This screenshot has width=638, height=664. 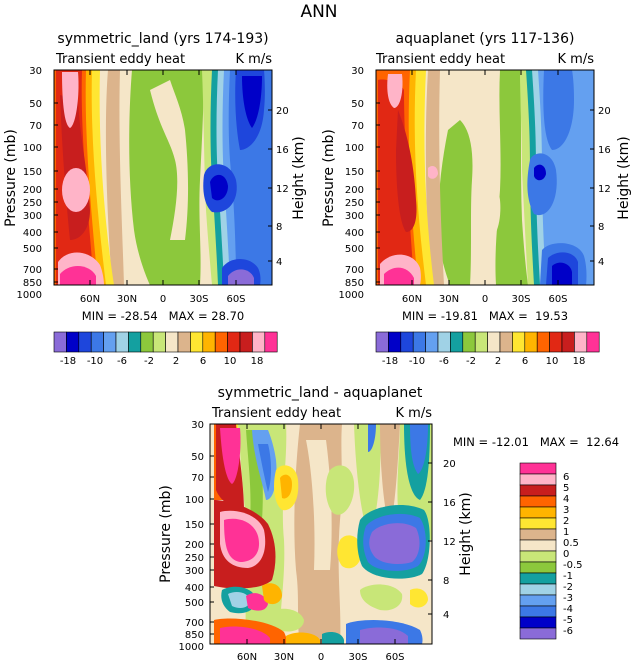 What do you see at coordinates (162, 361) in the screenshot?
I see `colorbar-labels: -18 -10 -6 -2 2 6 10 18` at bounding box center [162, 361].